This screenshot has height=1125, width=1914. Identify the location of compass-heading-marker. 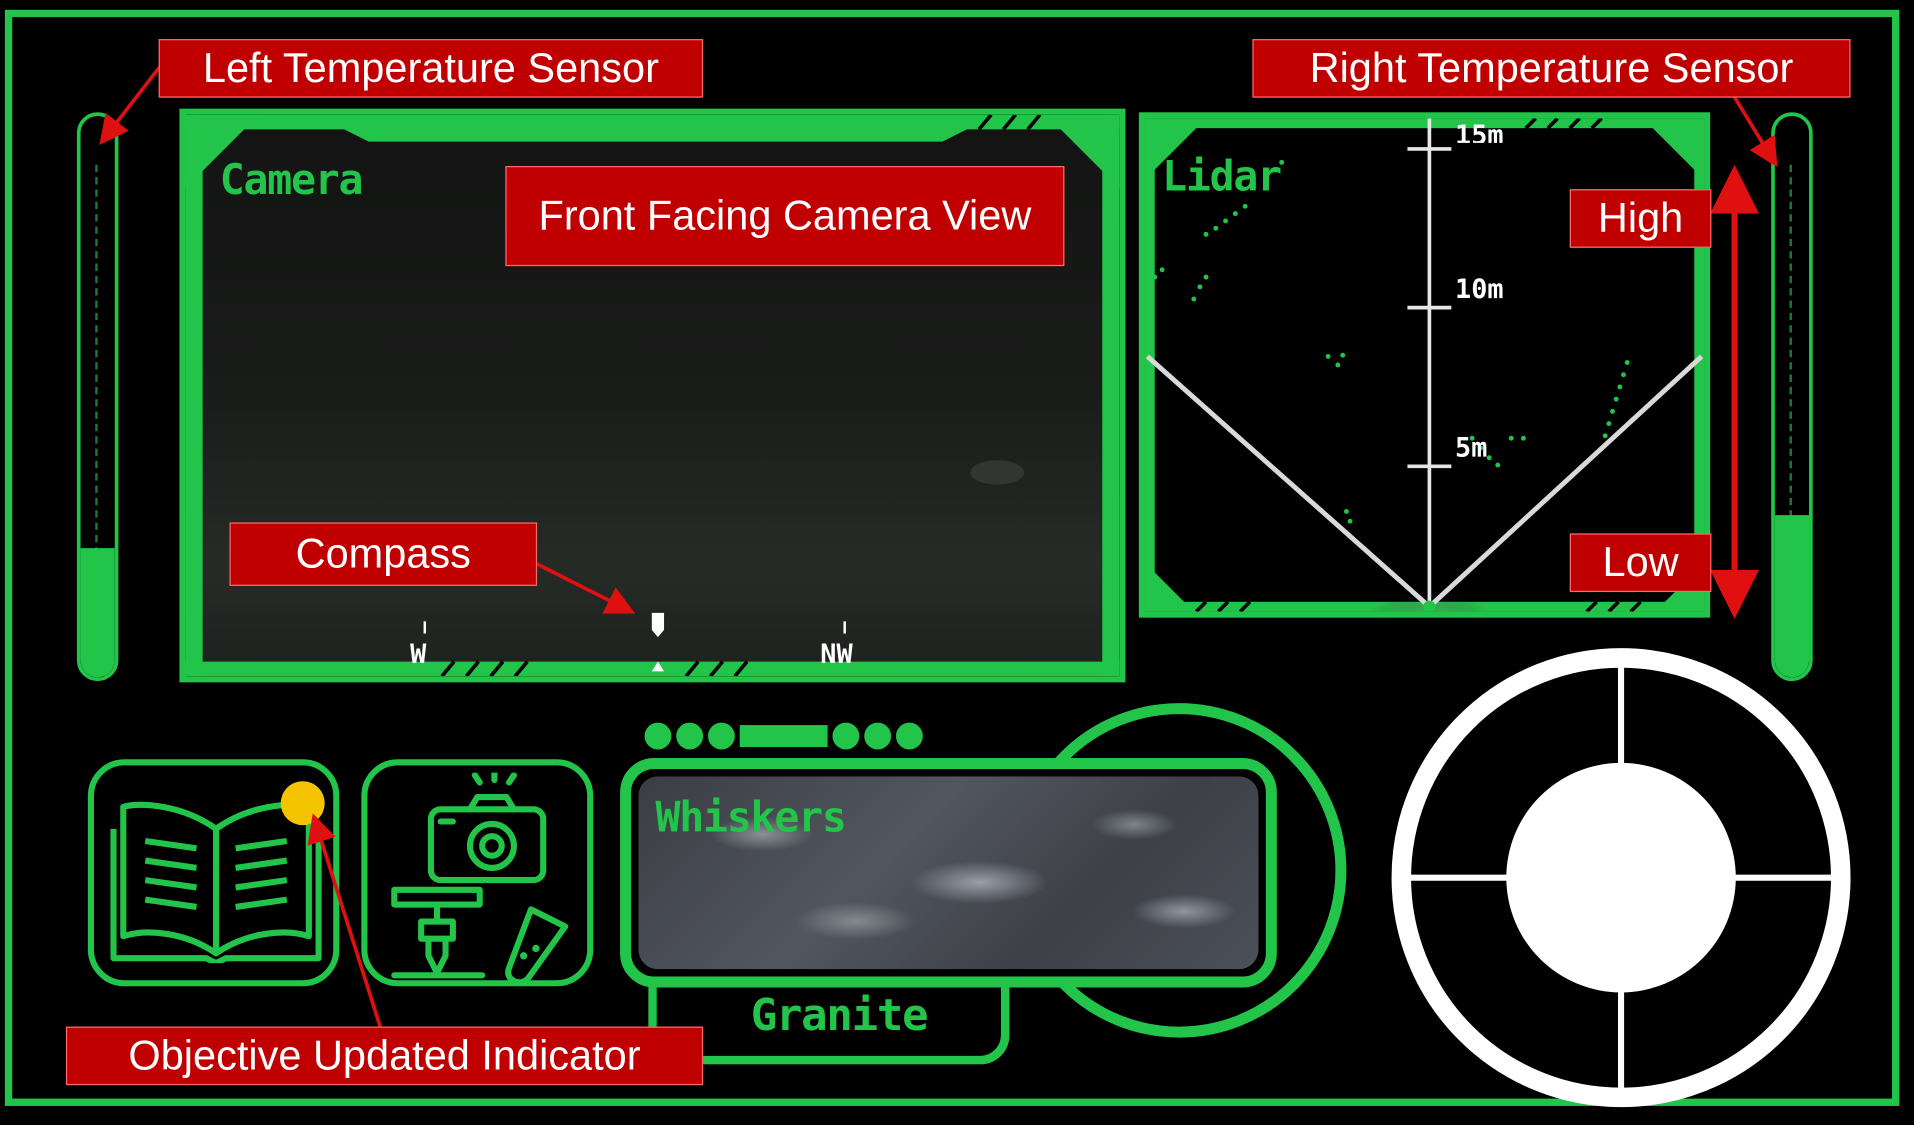
(658, 642).